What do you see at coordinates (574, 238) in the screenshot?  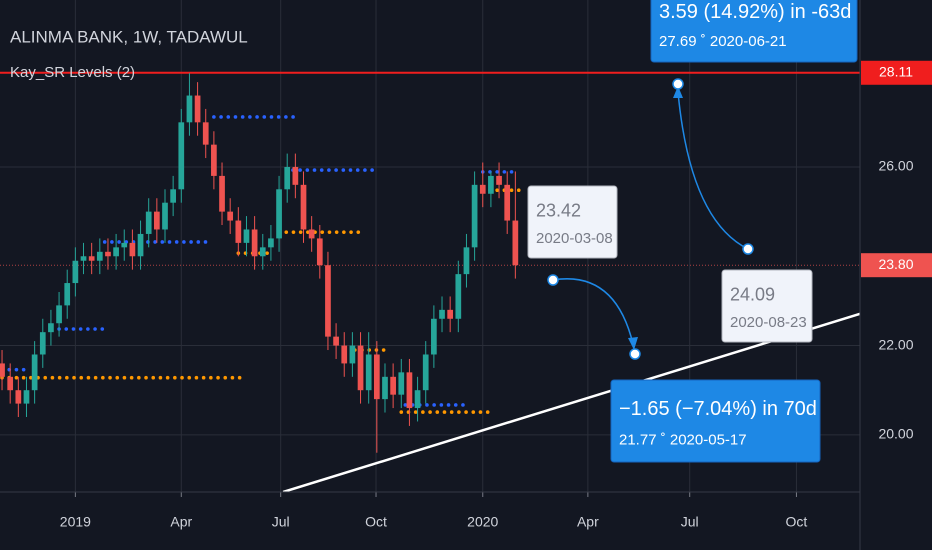 I see `callout-text: 2020-03-08` at bounding box center [574, 238].